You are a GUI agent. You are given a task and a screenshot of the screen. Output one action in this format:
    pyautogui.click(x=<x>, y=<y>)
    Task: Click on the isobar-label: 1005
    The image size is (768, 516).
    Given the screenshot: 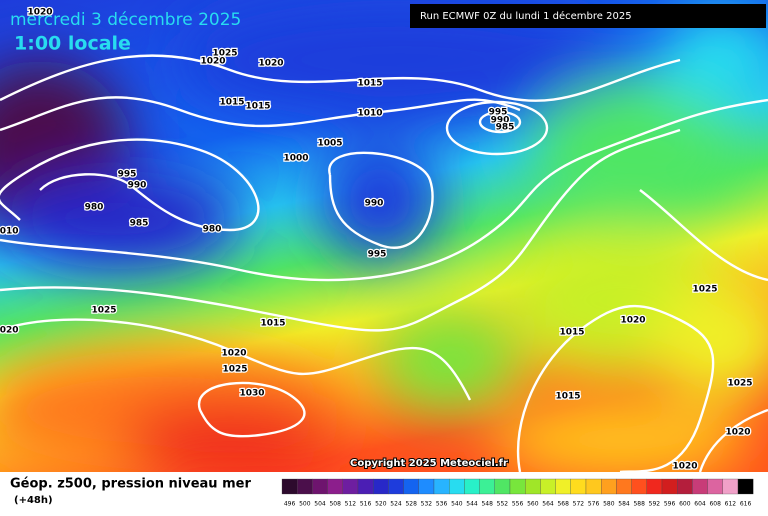 What is the action you would take?
    pyautogui.click(x=329, y=144)
    